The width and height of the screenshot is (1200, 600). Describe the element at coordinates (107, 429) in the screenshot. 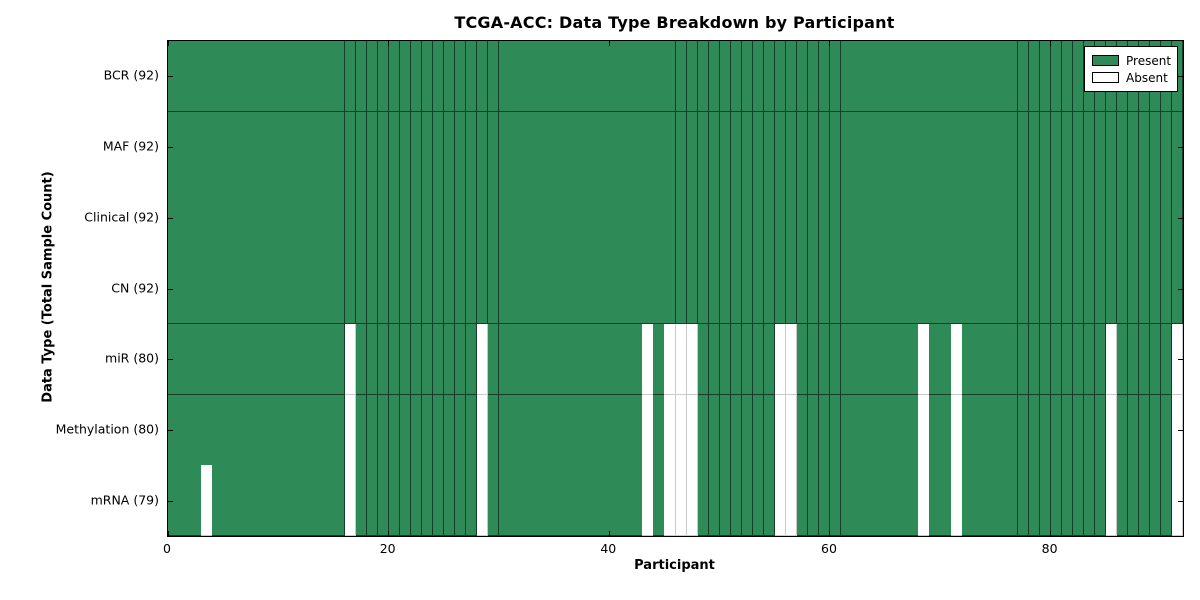

I see `y-tick-label: Methylation (80)` at that location.